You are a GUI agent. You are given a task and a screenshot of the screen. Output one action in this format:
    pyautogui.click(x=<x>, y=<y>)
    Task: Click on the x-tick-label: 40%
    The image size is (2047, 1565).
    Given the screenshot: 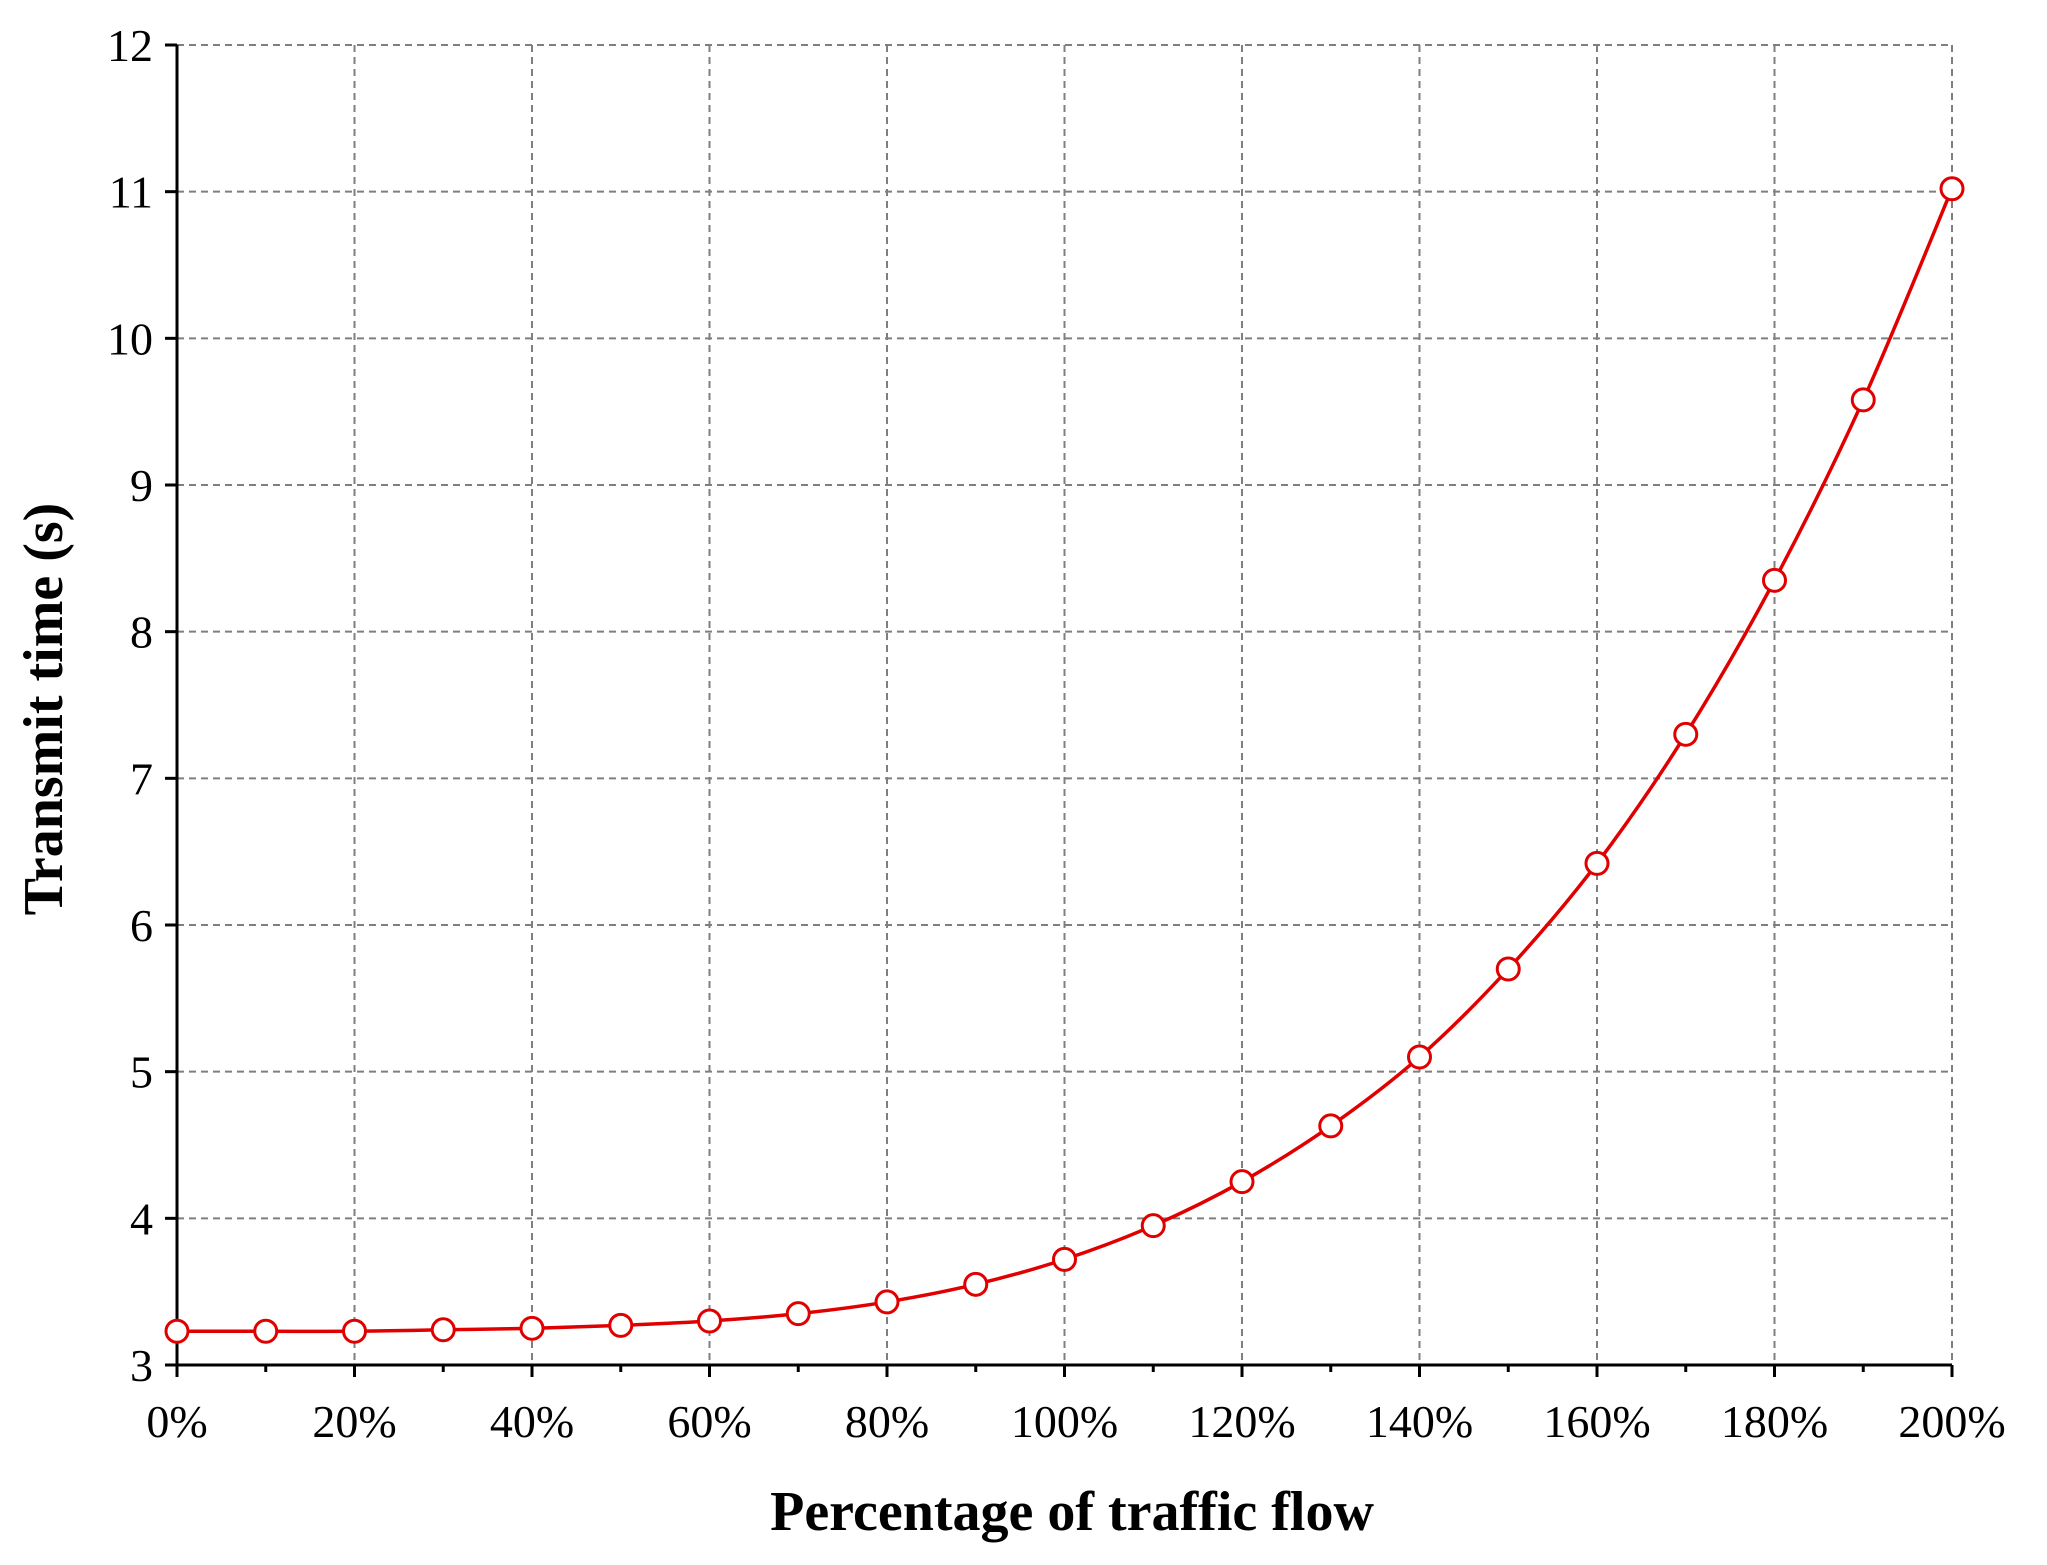 What is the action you would take?
    pyautogui.click(x=532, y=1421)
    